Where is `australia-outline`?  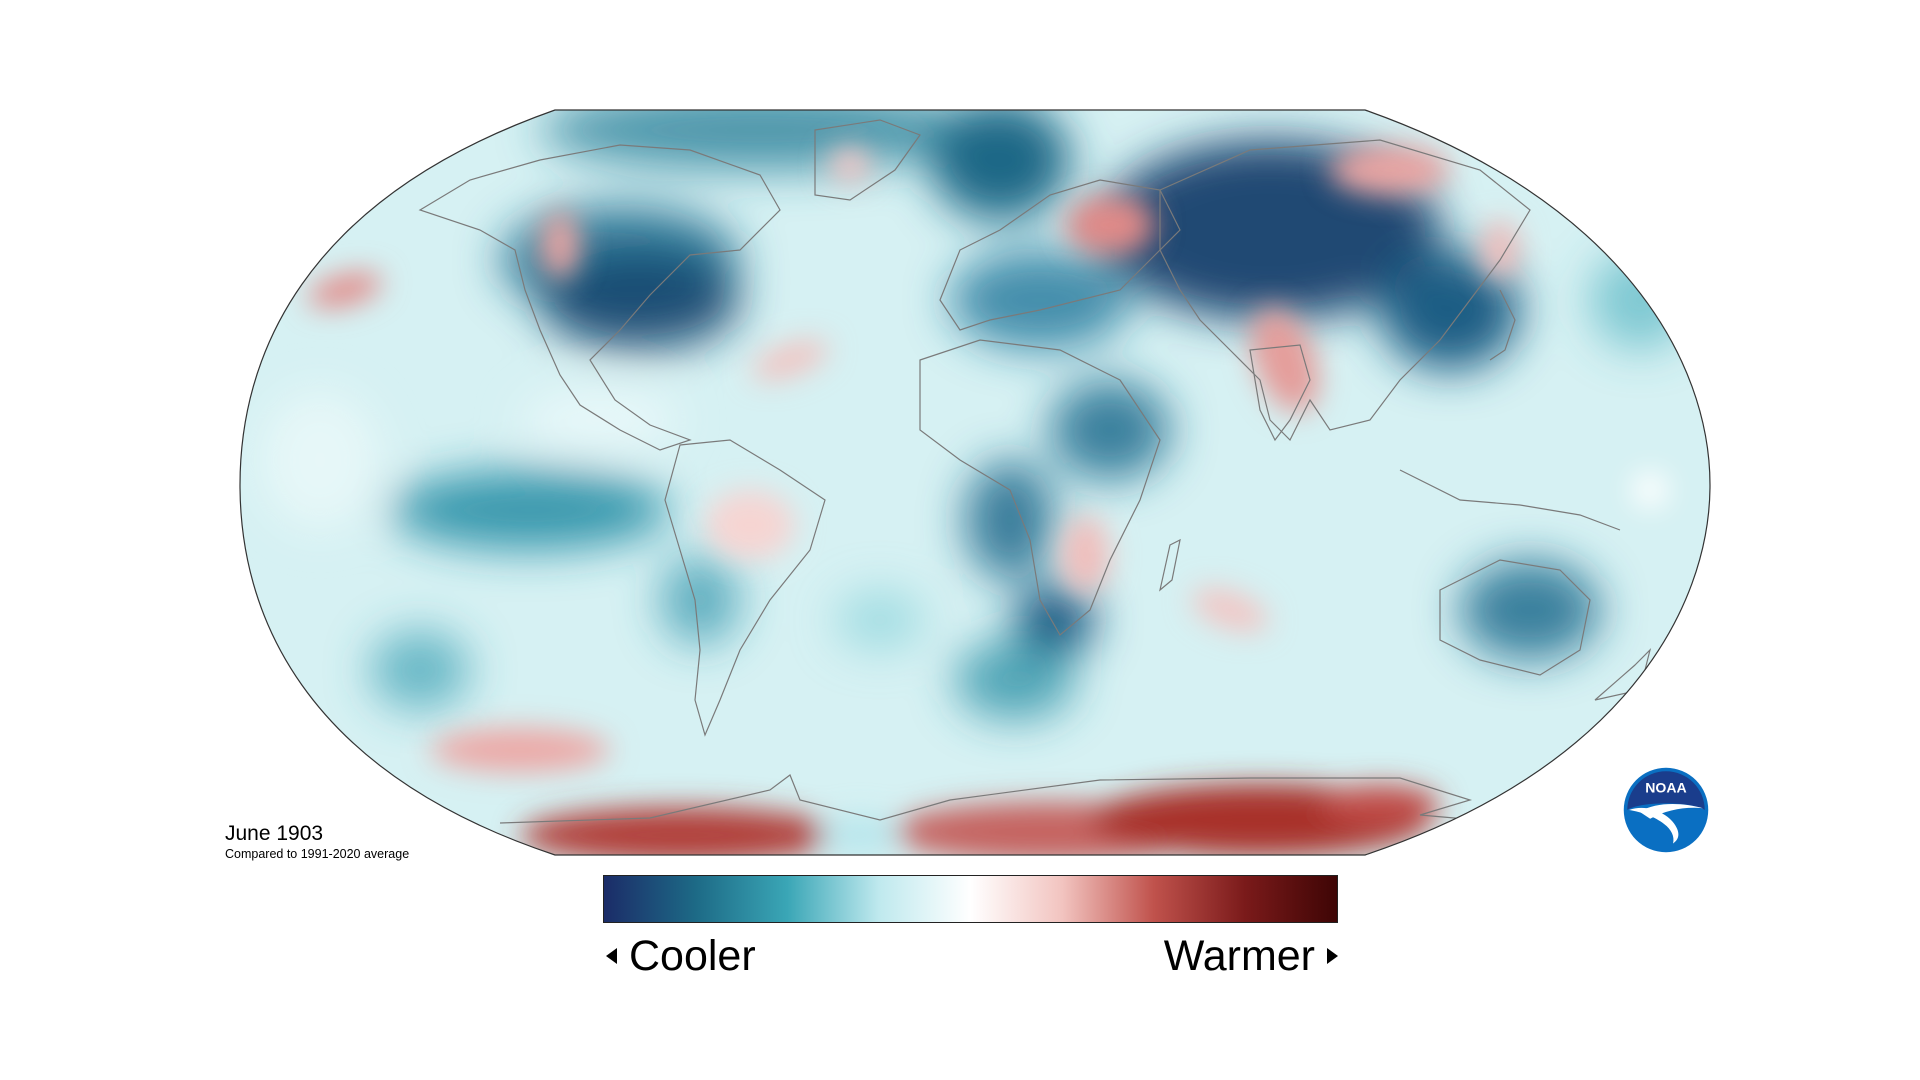
australia-outline is located at coordinates (1515, 617).